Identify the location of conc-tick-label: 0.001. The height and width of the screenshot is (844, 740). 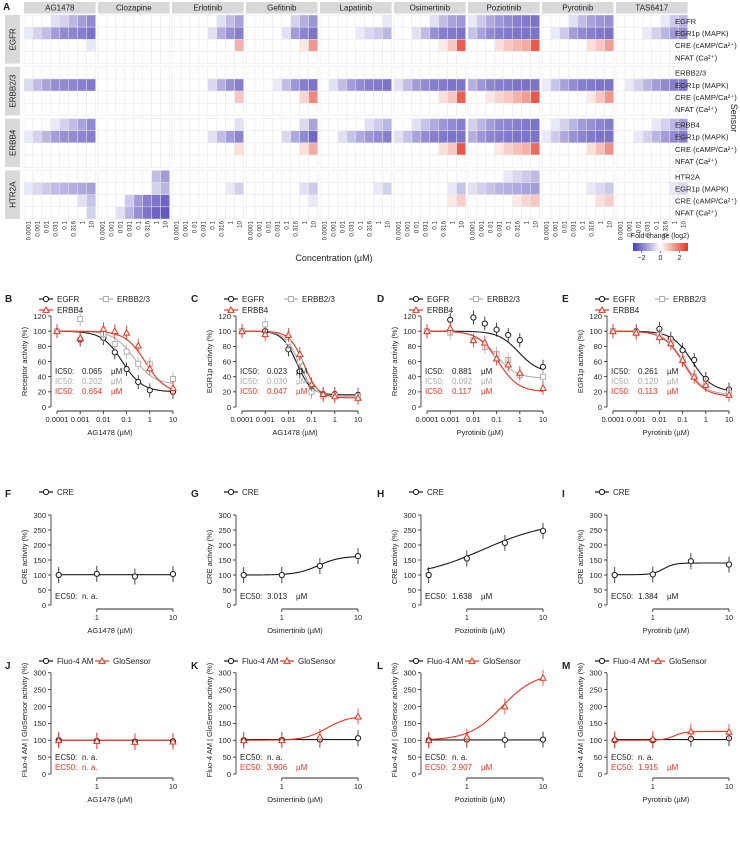
(186, 229).